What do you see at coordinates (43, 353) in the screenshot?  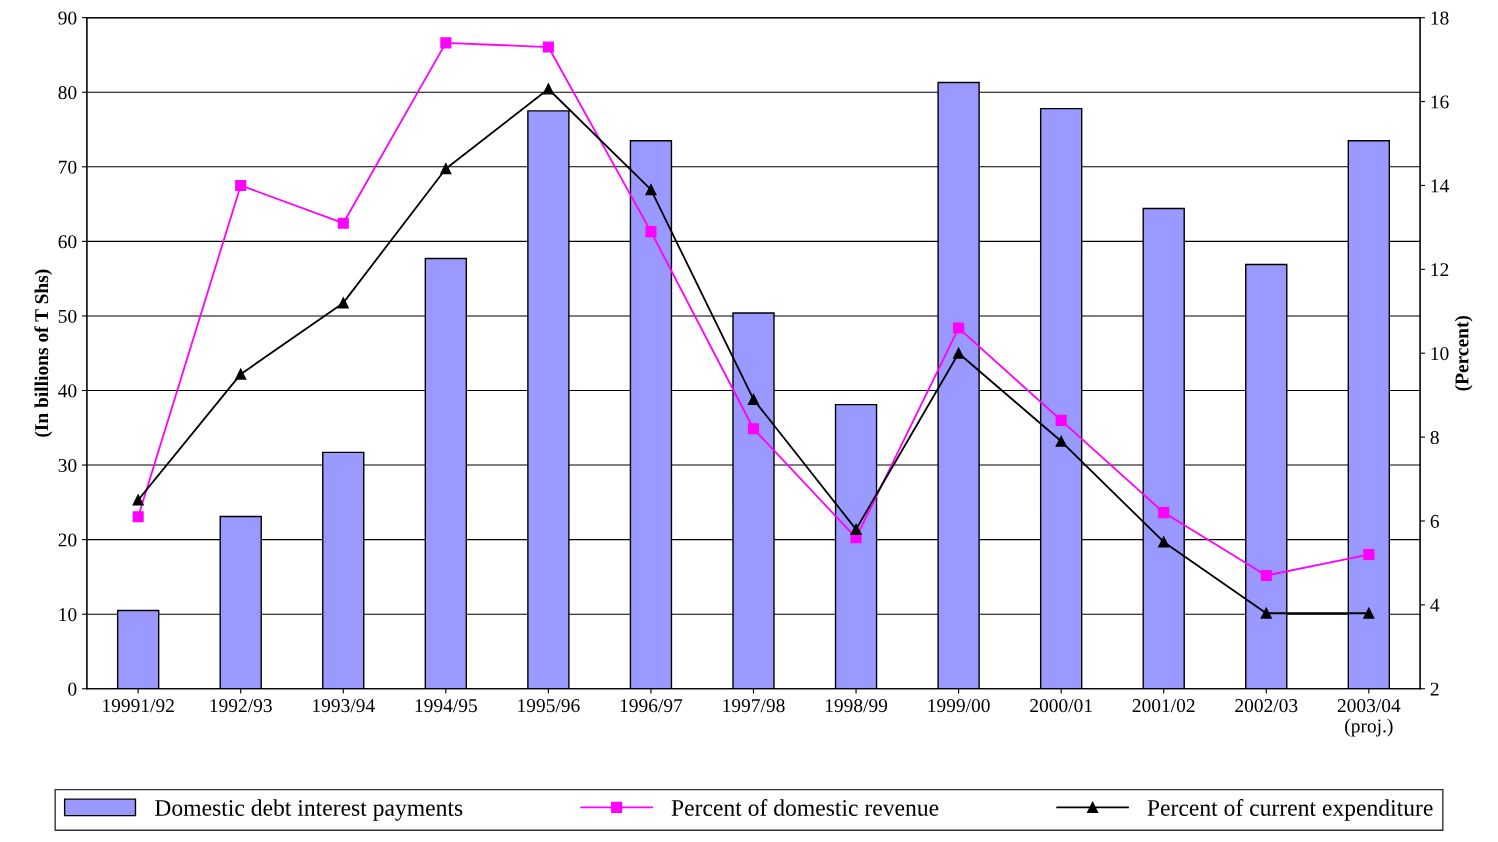 I see `y-axis-title: (In billions of T Shs)` at bounding box center [43, 353].